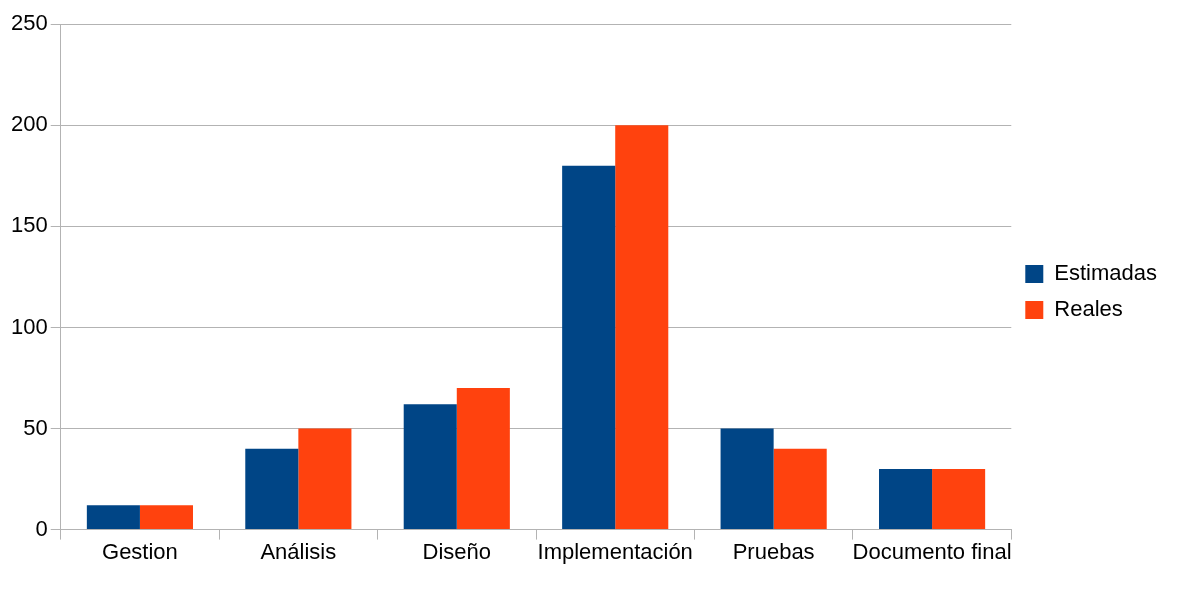  Describe the element at coordinates (35, 427) in the screenshot. I see `y-tick-label: 50` at that location.